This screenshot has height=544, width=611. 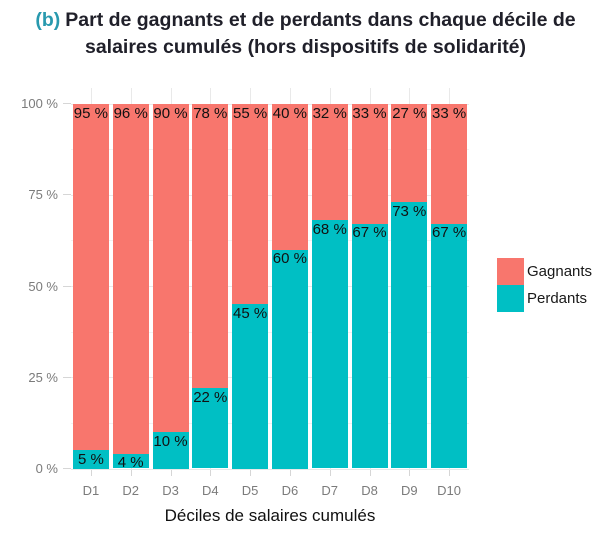 I want to click on bar-label-perdants-D9: 73 %, so click(x=409, y=211).